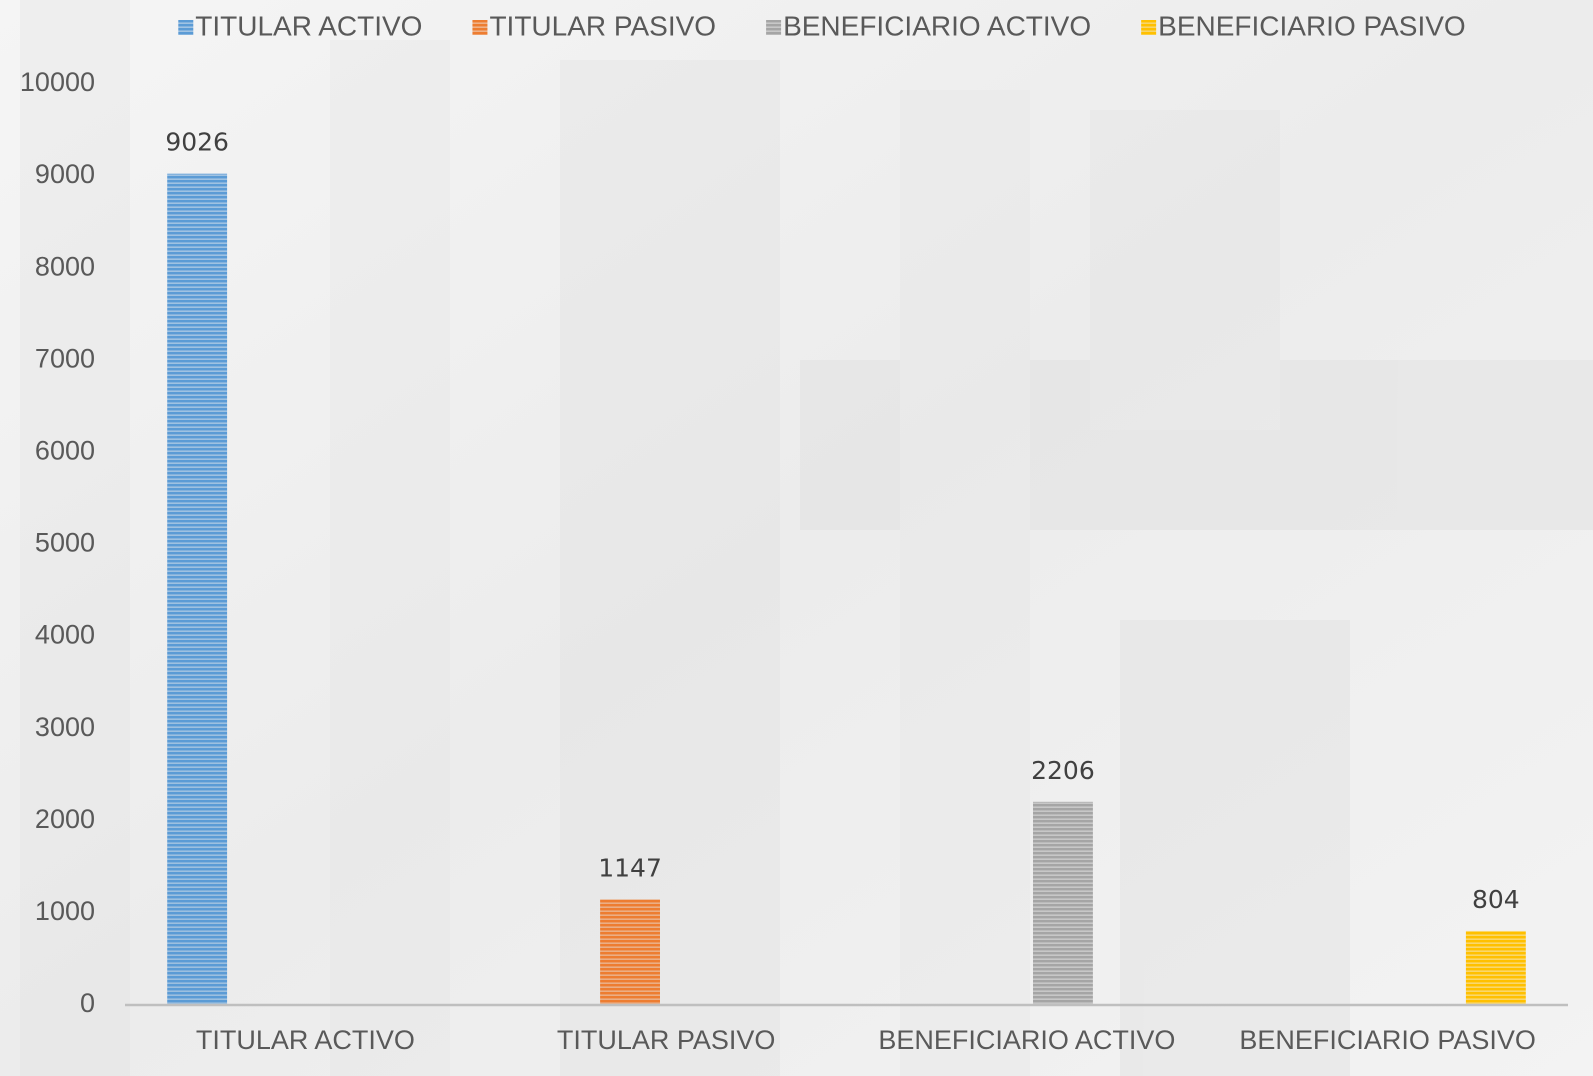 This screenshot has height=1076, width=1593. I want to click on y-tick-label: 7000, so click(65, 358).